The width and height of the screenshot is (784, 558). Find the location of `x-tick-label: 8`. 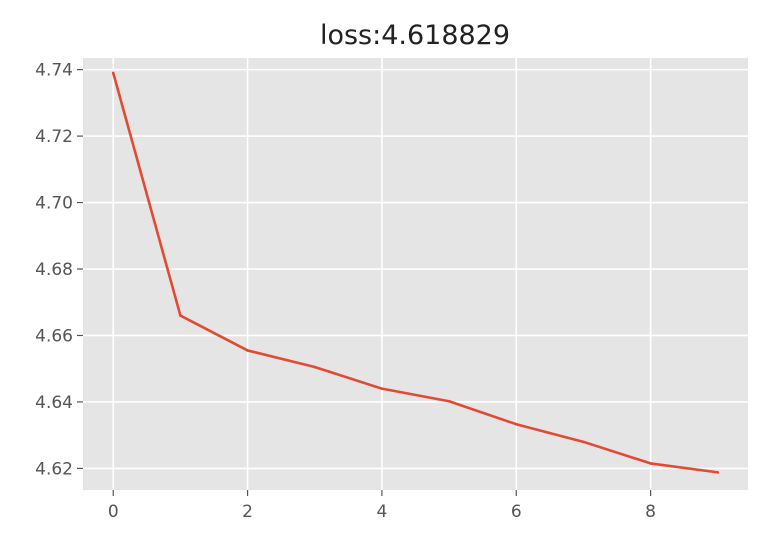

x-tick-label: 8 is located at coordinates (650, 512).